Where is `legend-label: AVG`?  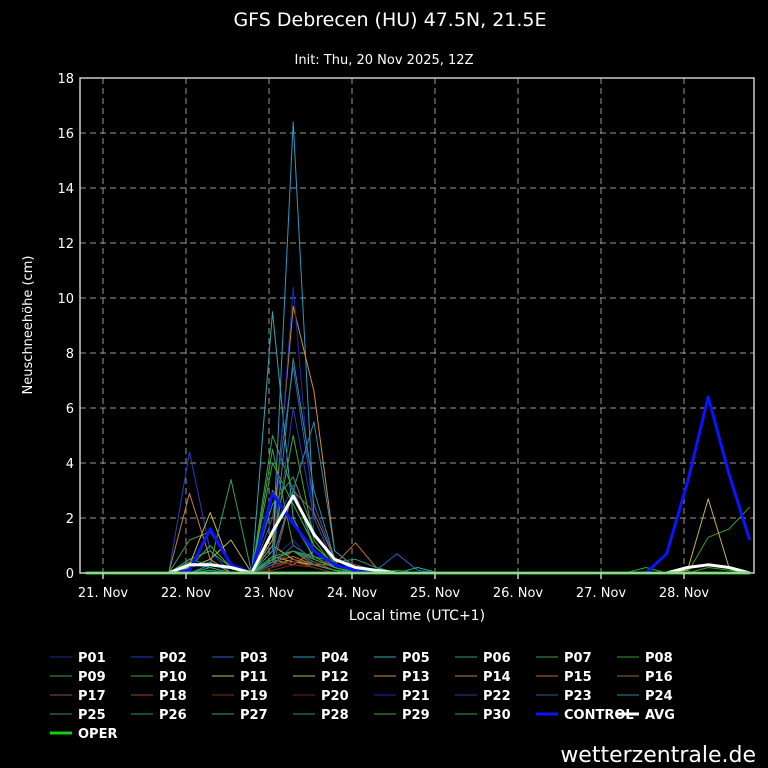
legend-label: AVG is located at coordinates (660, 715).